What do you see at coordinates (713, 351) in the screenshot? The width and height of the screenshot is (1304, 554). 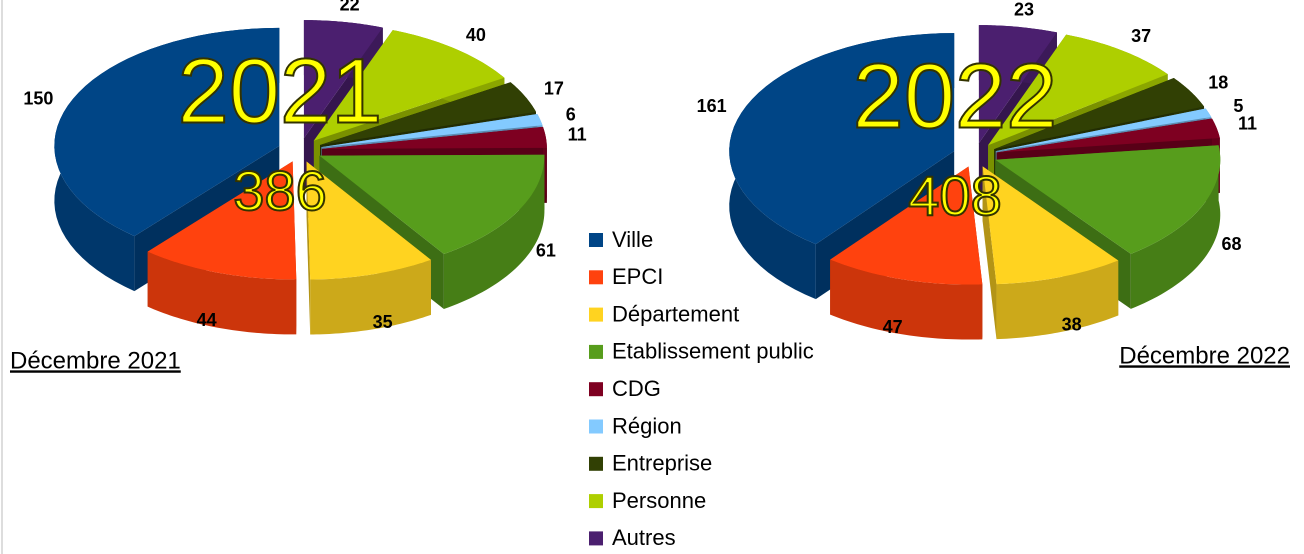 I see `legend-label: Etablissement public` at bounding box center [713, 351].